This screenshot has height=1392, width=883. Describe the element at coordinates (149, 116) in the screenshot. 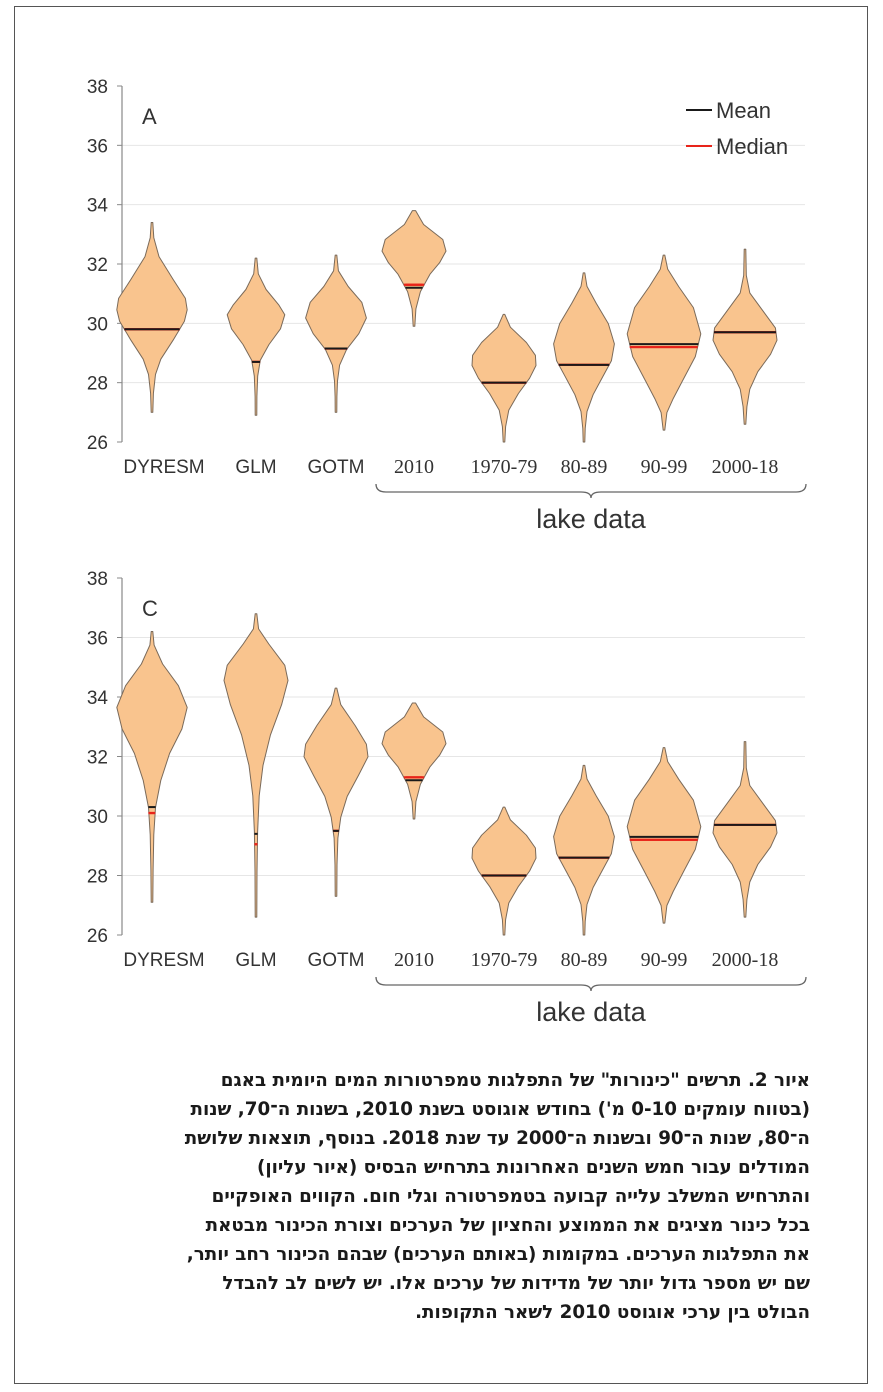

I see `panel-label: A` at that location.